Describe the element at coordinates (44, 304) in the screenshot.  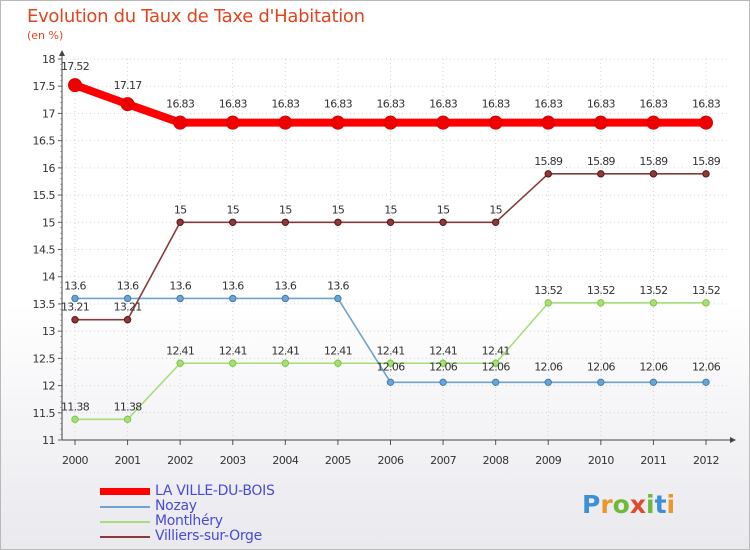
I see `y-tick-label: 13.5` at that location.